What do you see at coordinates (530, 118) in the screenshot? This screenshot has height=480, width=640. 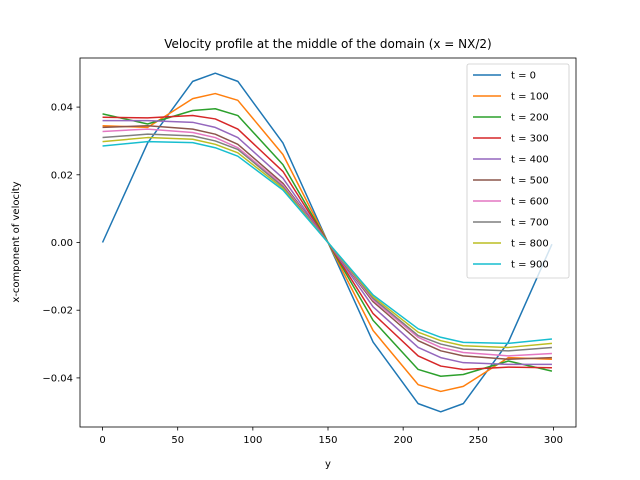 I see `legend-label: t = 200` at bounding box center [530, 118].